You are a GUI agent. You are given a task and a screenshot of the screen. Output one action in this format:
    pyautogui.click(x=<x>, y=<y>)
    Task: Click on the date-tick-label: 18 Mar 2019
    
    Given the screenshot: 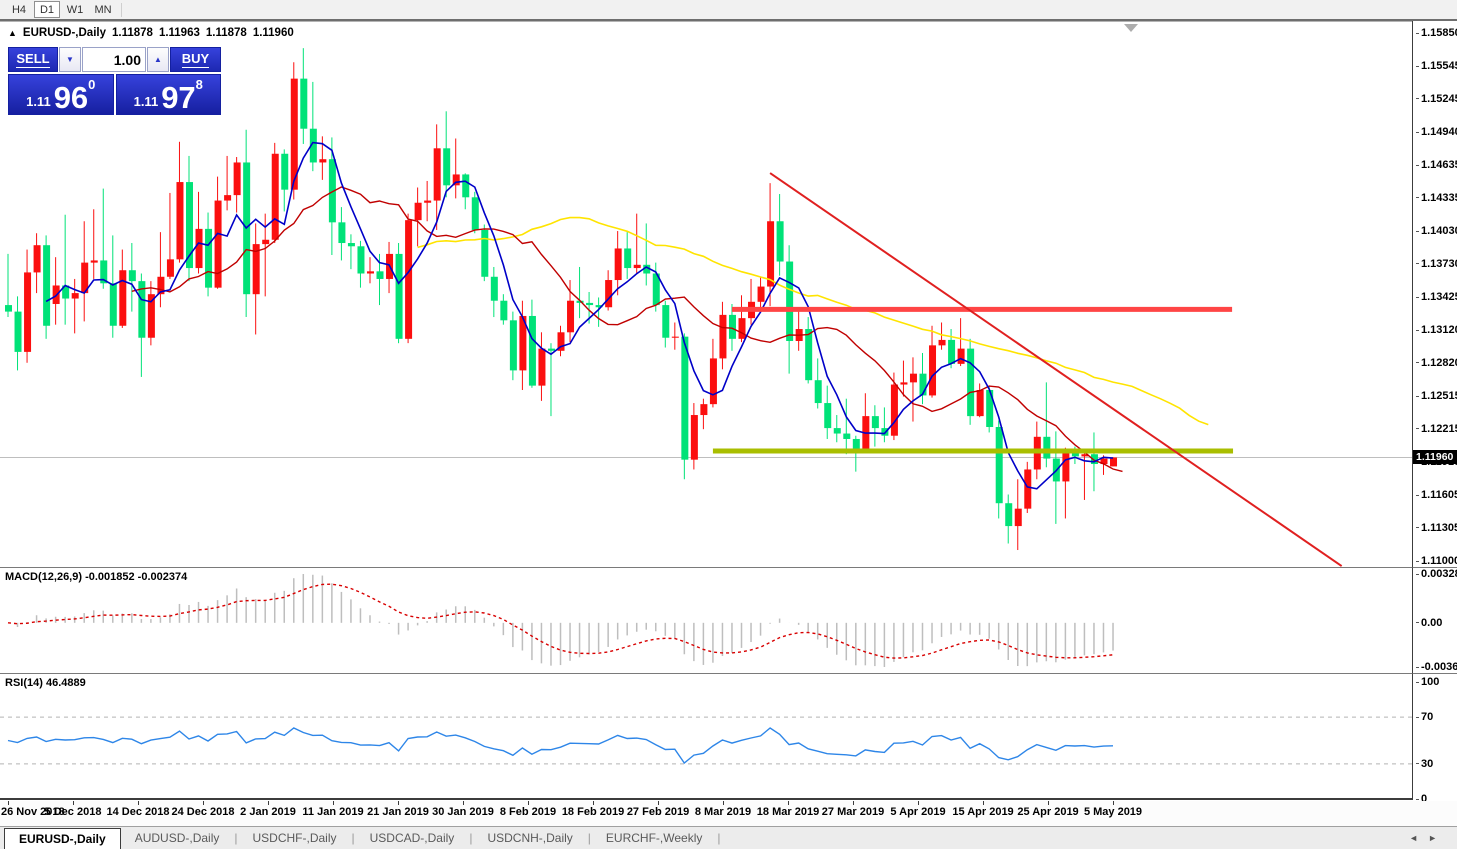 What is the action you would take?
    pyautogui.click(x=788, y=812)
    